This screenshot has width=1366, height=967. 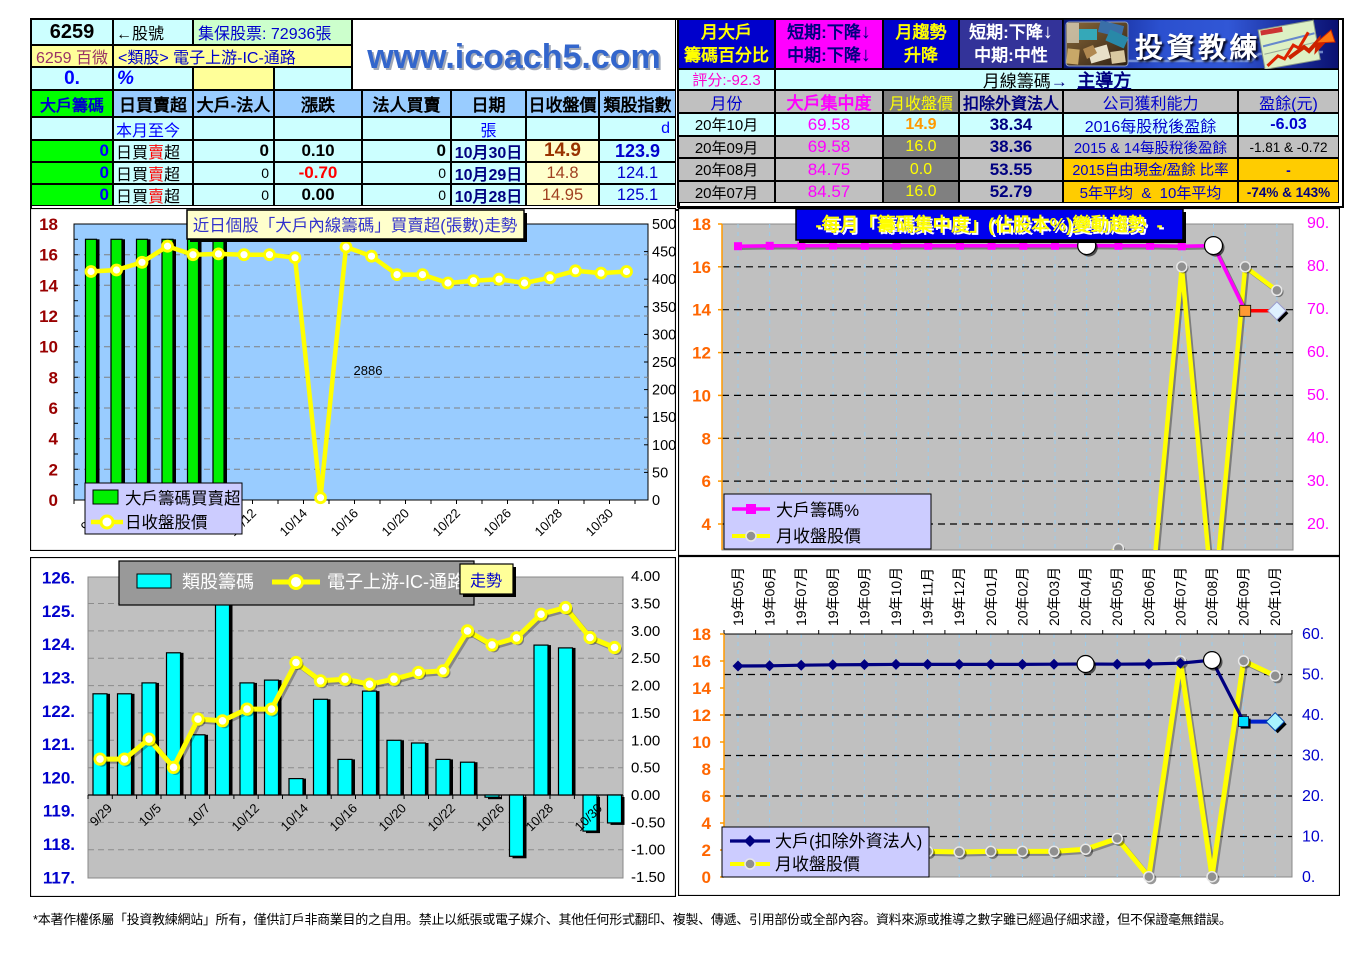 I want to click on svg-text: 大戶籌碼%, so click(x=817, y=510).